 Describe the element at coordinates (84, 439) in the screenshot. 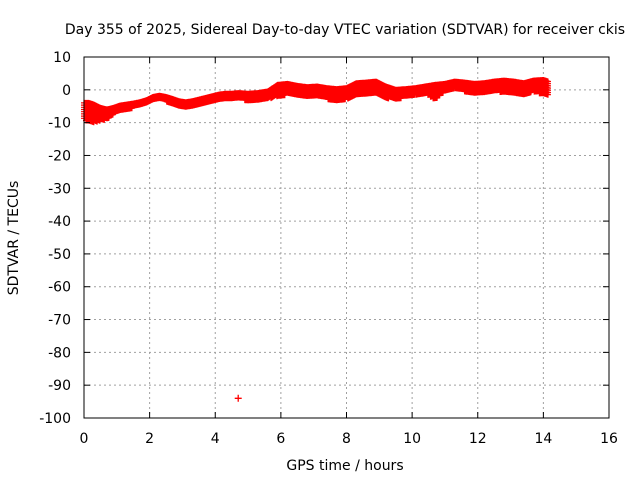

I see `x-tick-label: 0` at that location.